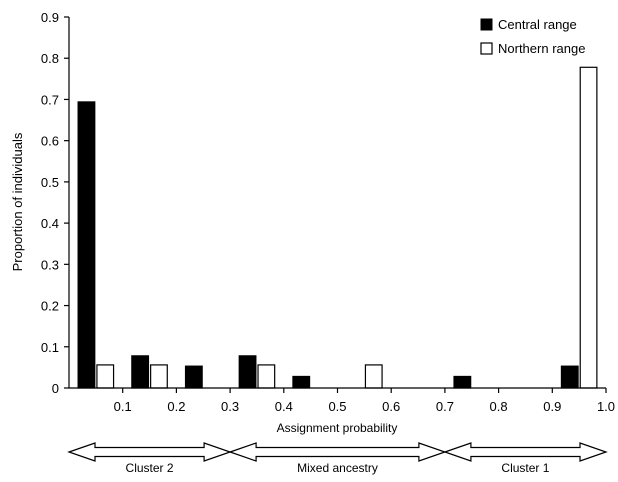 The height and width of the screenshot is (482, 618). I want to click on y-tick-label: 0.6, so click(50, 141).